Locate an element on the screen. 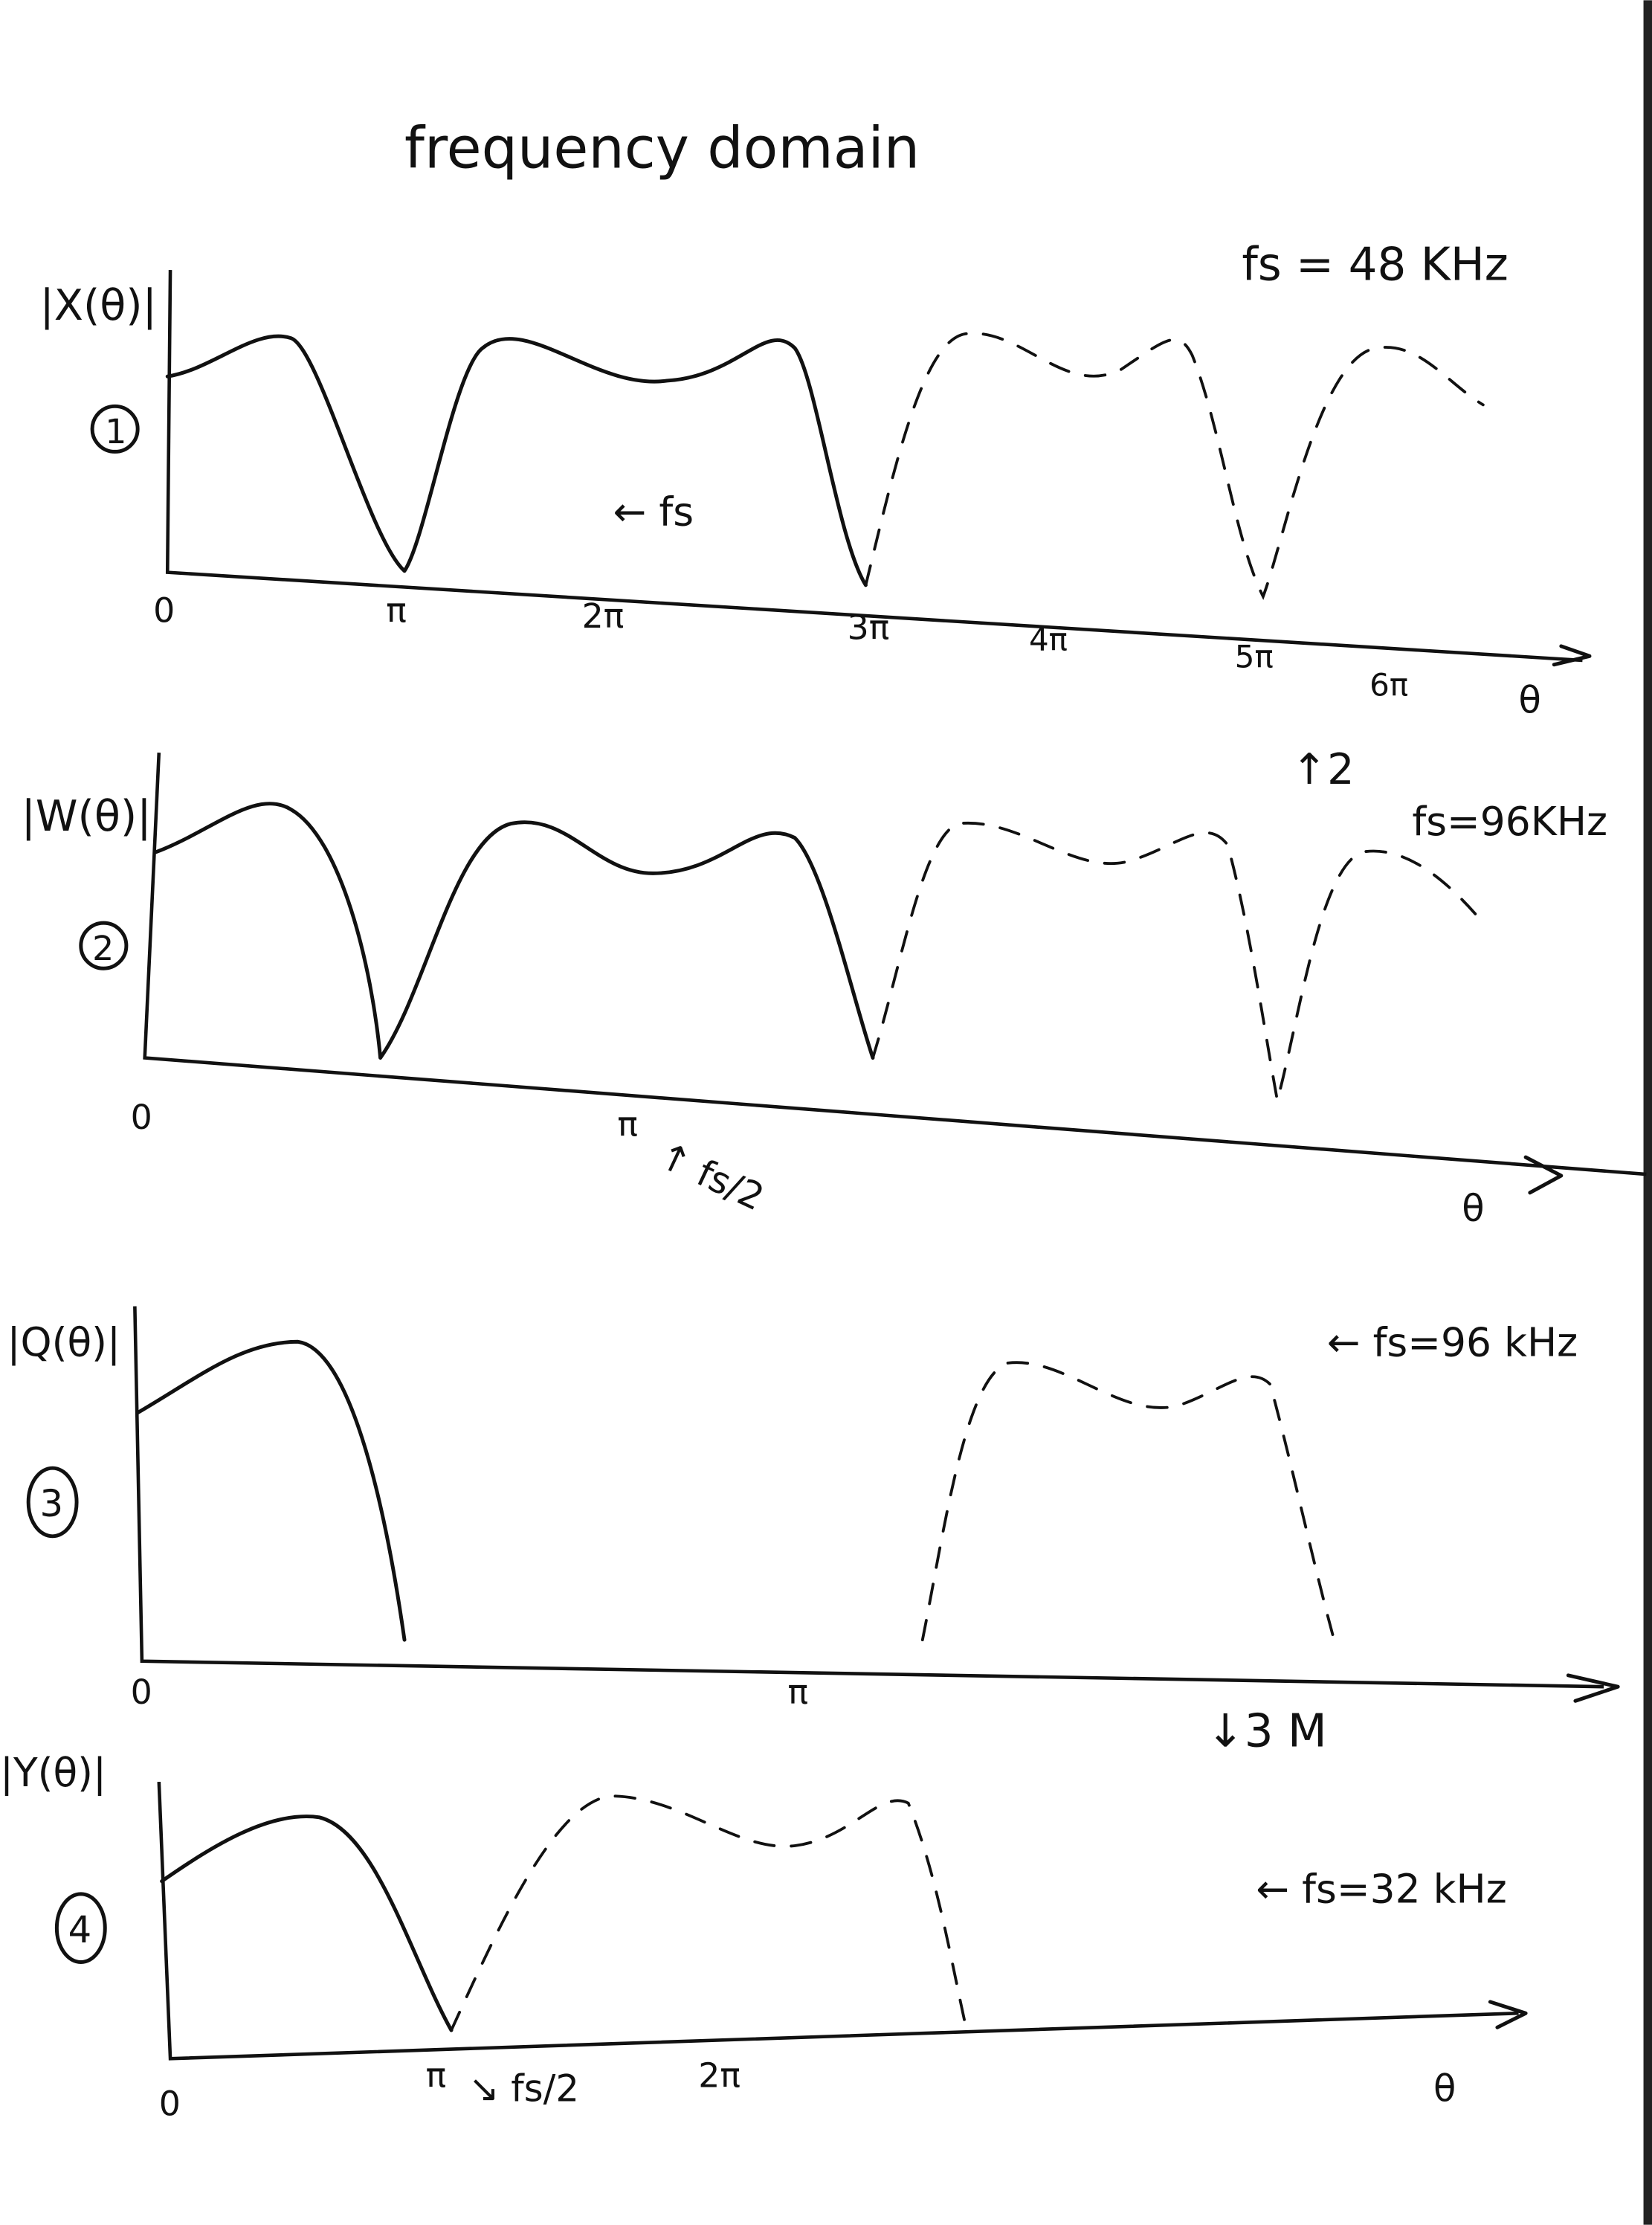  panel-2-axis-arrow is located at coordinates (1543, 1175).